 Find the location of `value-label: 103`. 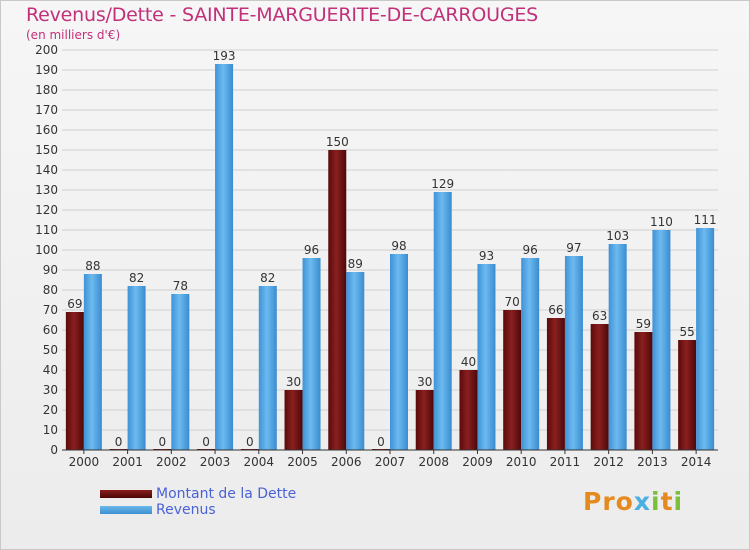

value-label: 103 is located at coordinates (617, 236).